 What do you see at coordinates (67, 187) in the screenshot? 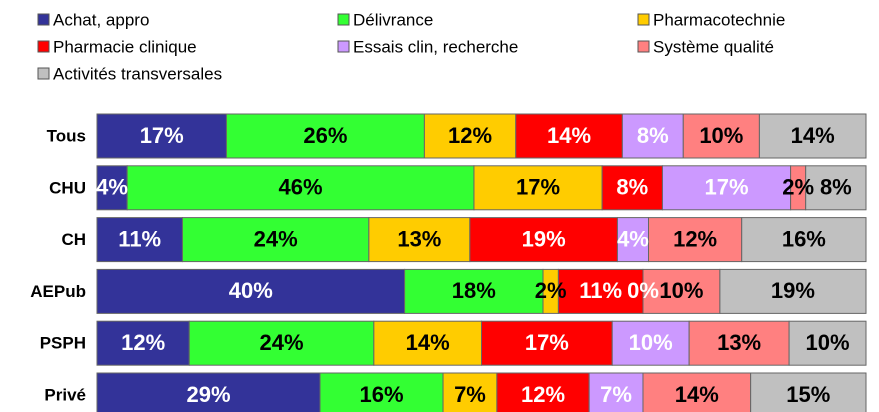
I see `category-label: CHU` at bounding box center [67, 187].